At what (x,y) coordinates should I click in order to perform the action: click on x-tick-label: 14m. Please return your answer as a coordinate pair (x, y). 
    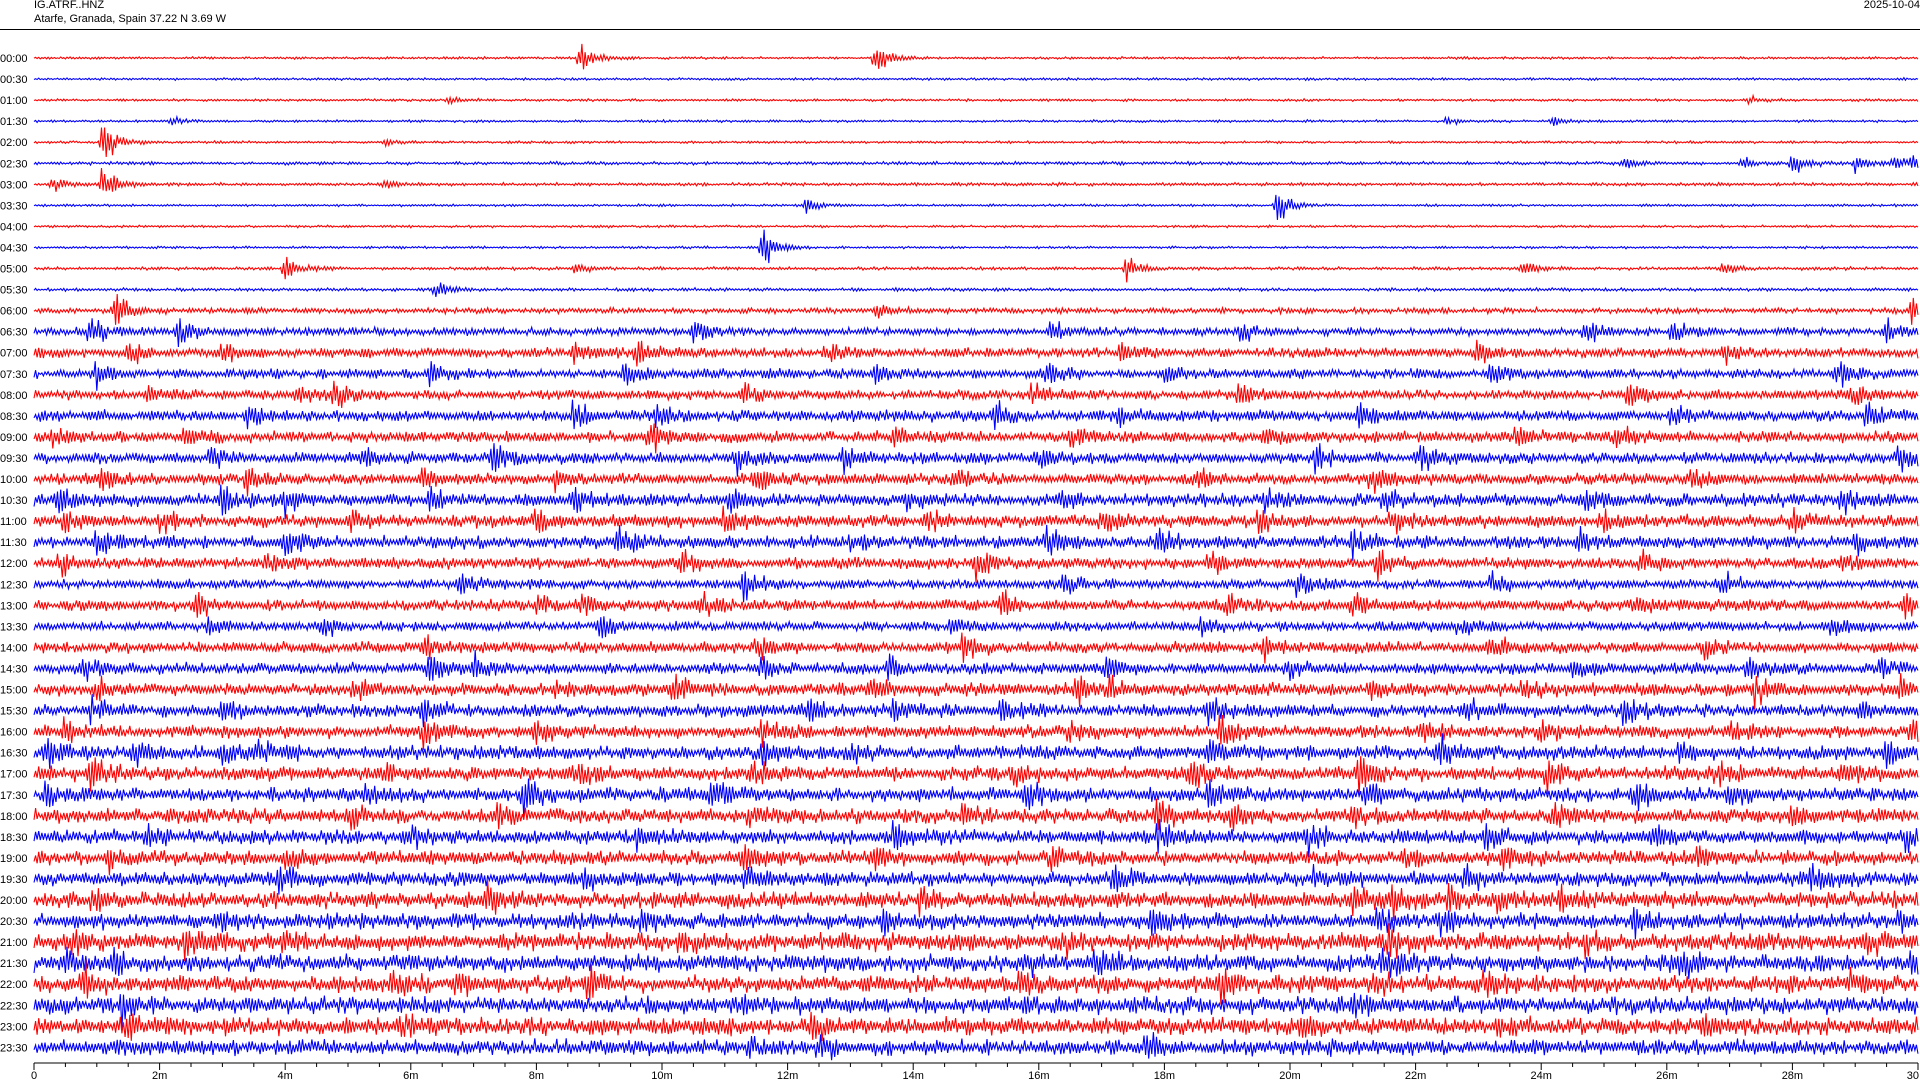
    Looking at the image, I should click on (912, 1075).